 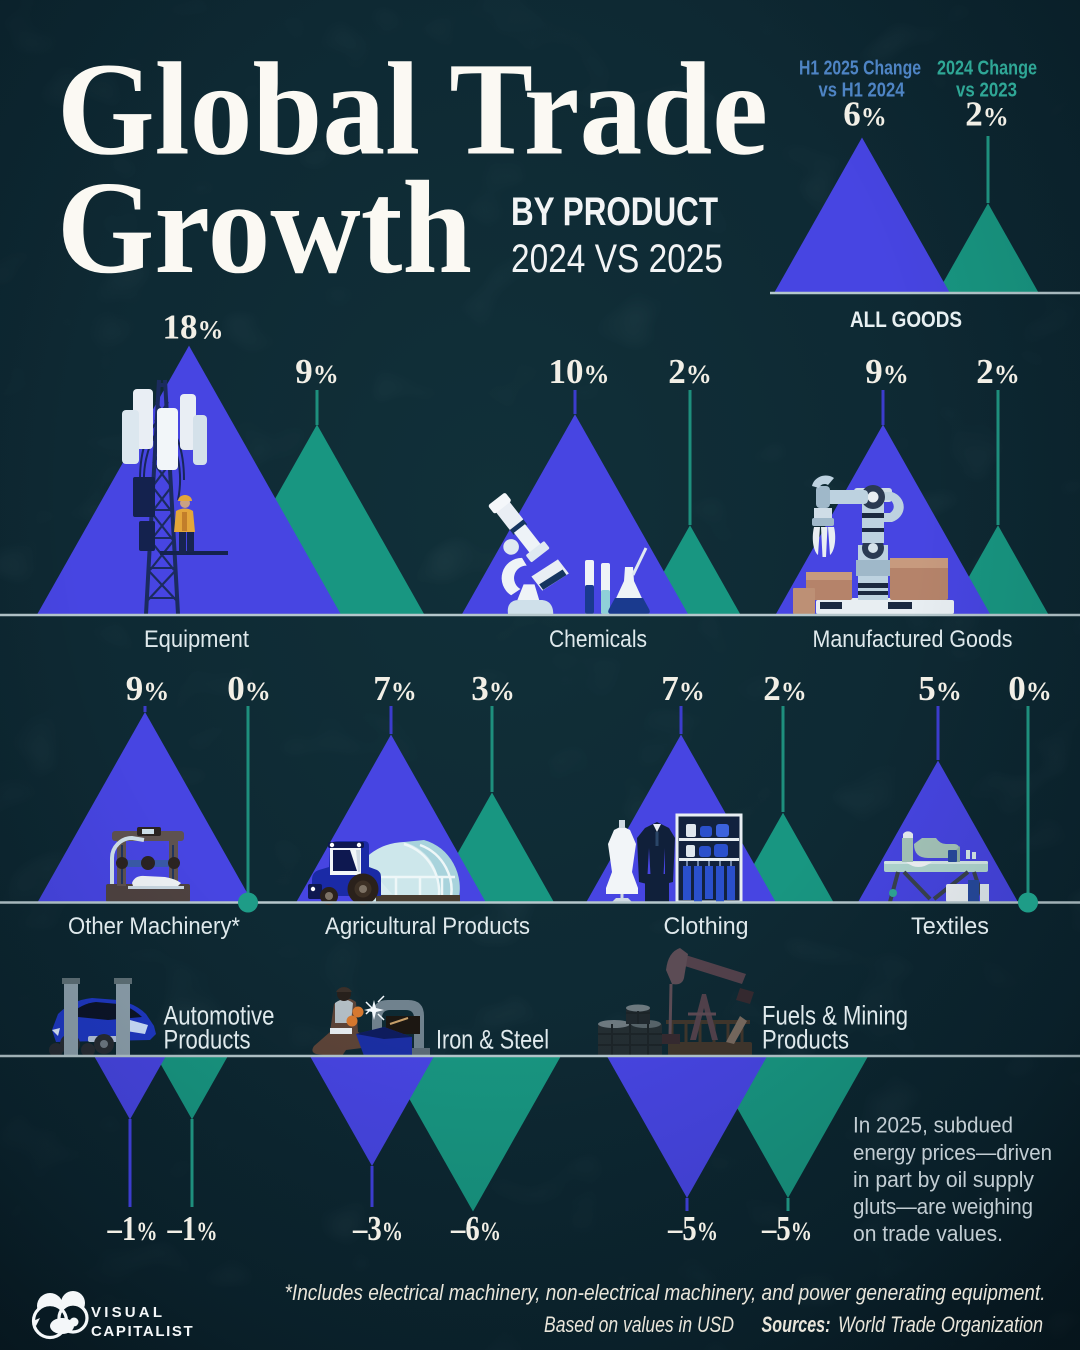 I want to click on svg-text: H1 2025 Change, so click(x=860, y=69).